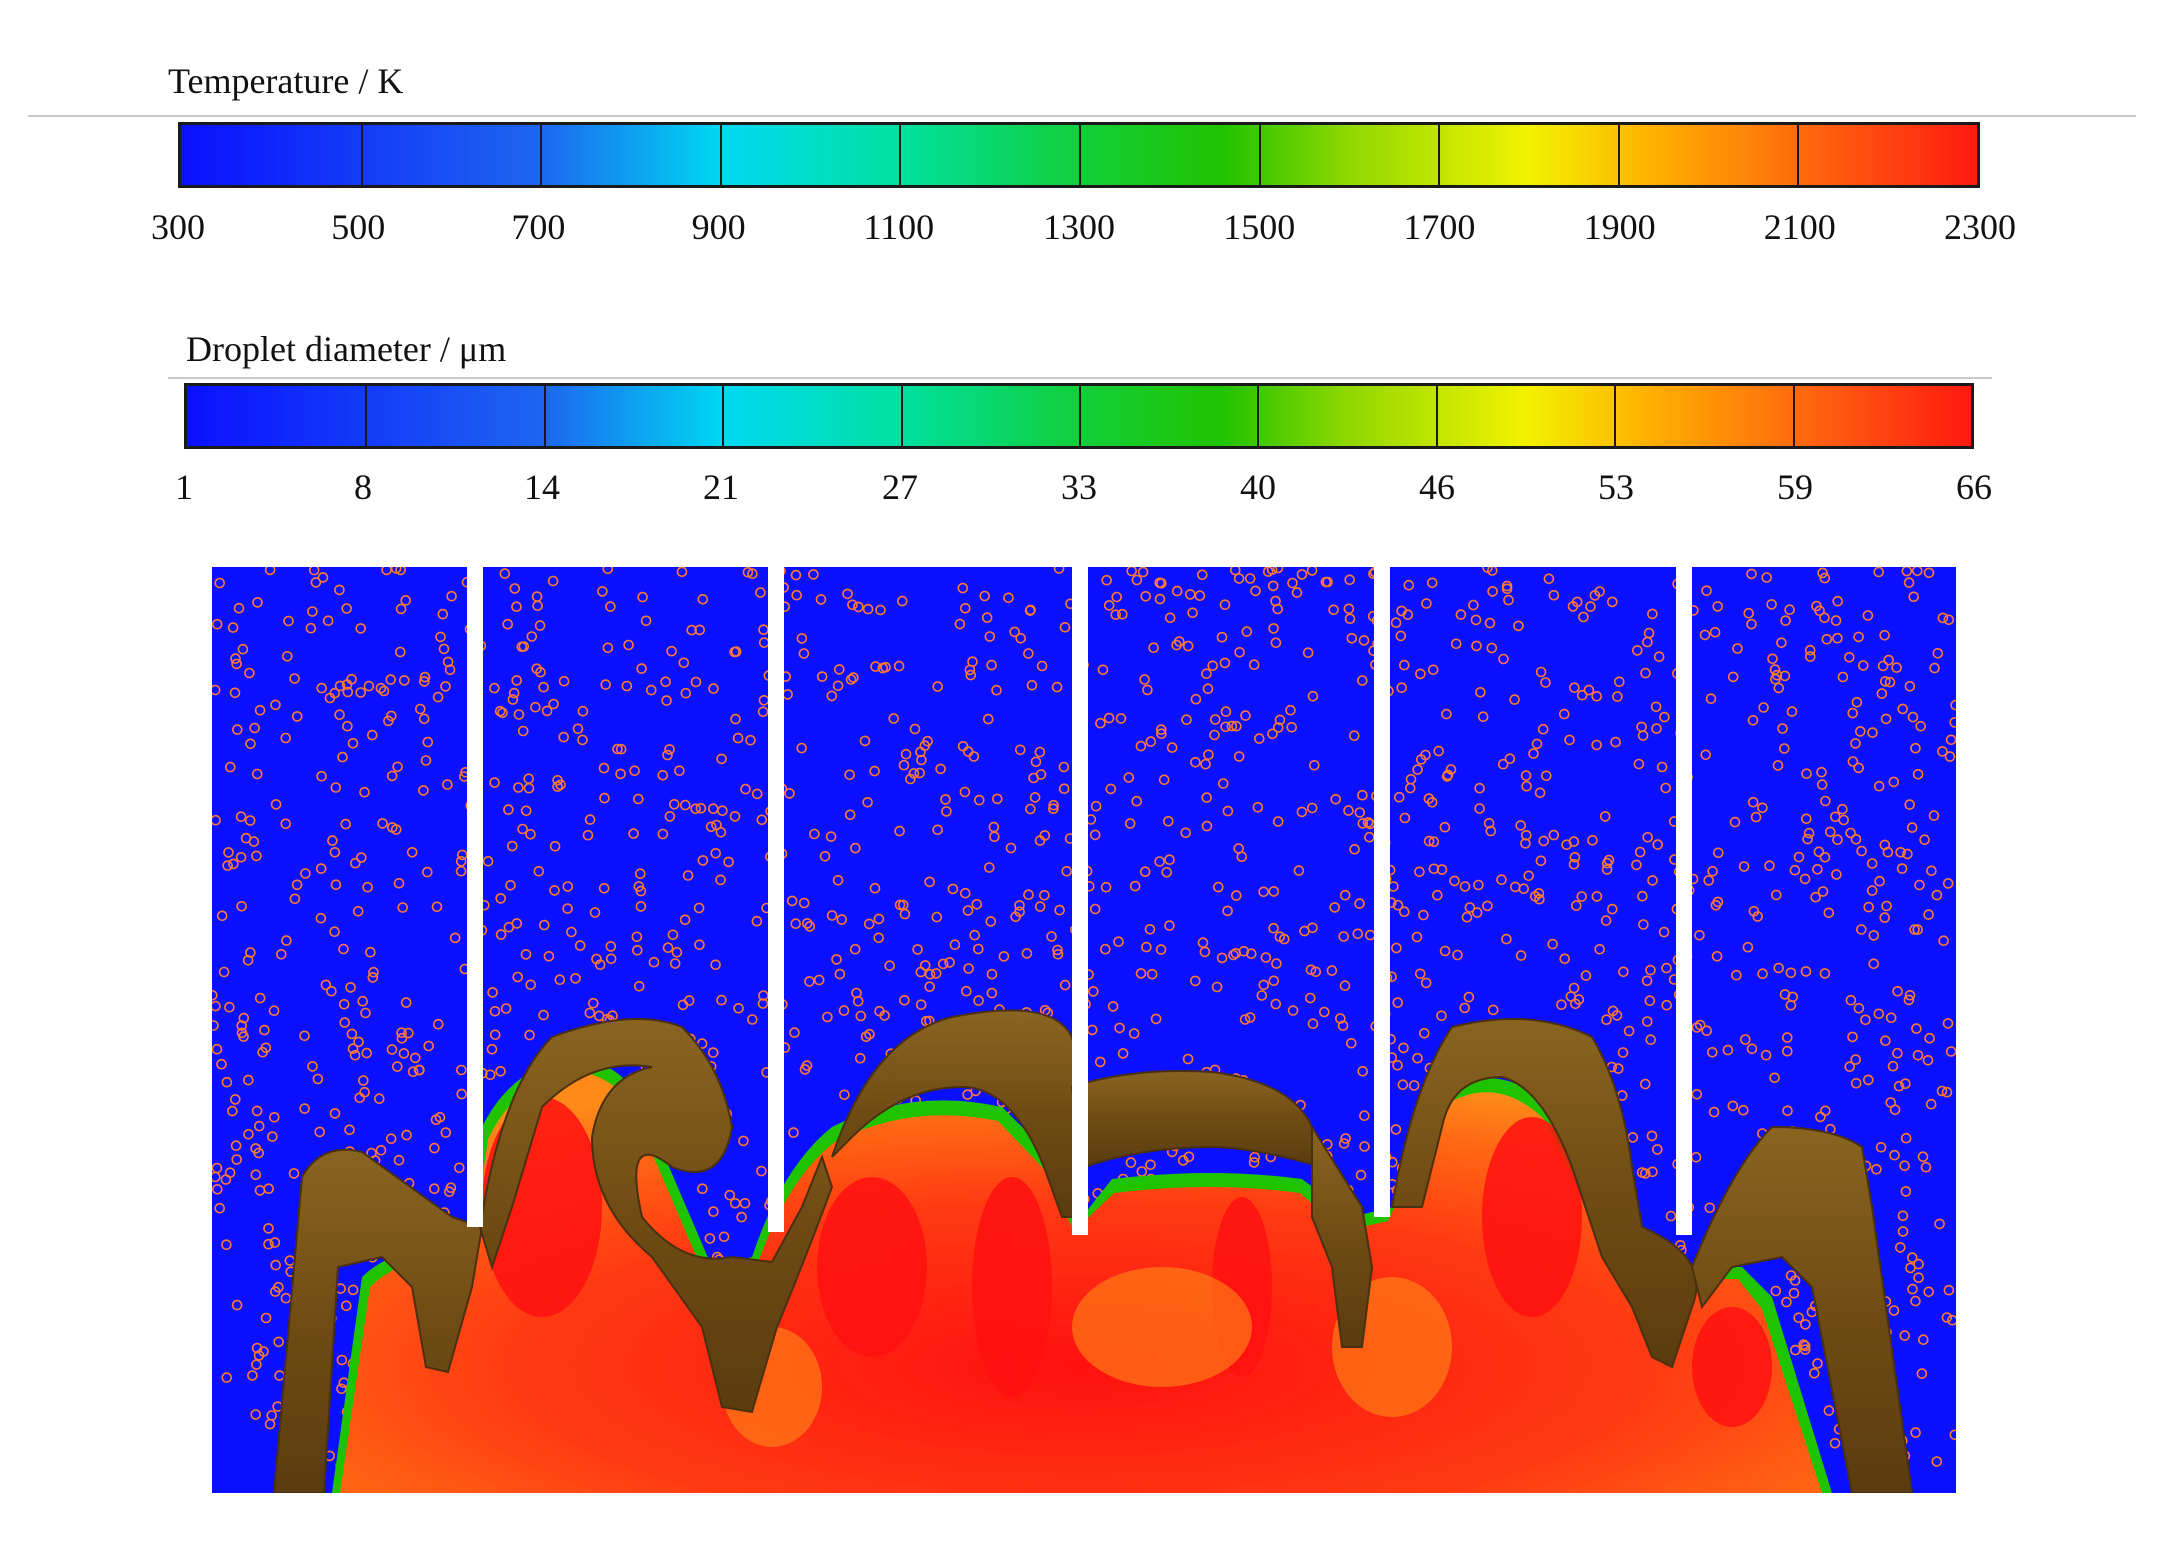 This screenshot has width=2164, height=1546. I want to click on droplet-tick-label: 53, so click(1616, 487).